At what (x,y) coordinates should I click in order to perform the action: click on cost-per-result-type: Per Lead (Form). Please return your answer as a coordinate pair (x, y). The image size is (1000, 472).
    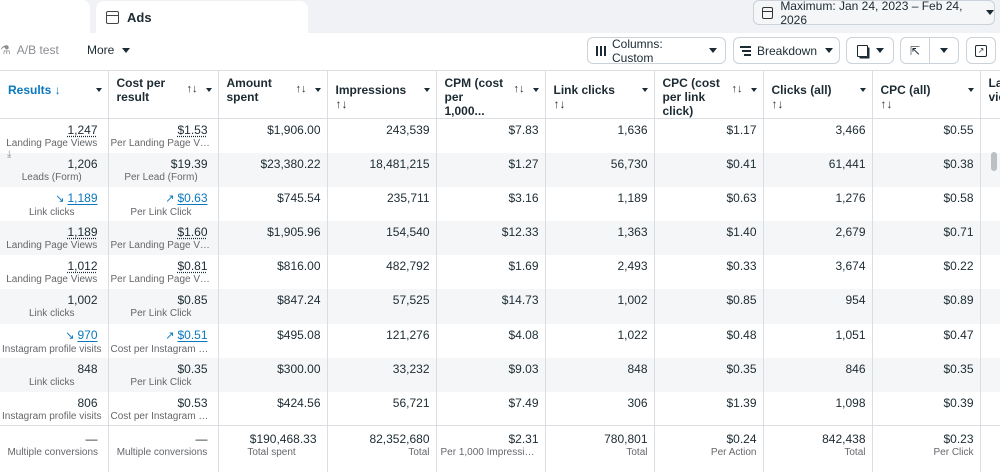
    Looking at the image, I should click on (161, 177).